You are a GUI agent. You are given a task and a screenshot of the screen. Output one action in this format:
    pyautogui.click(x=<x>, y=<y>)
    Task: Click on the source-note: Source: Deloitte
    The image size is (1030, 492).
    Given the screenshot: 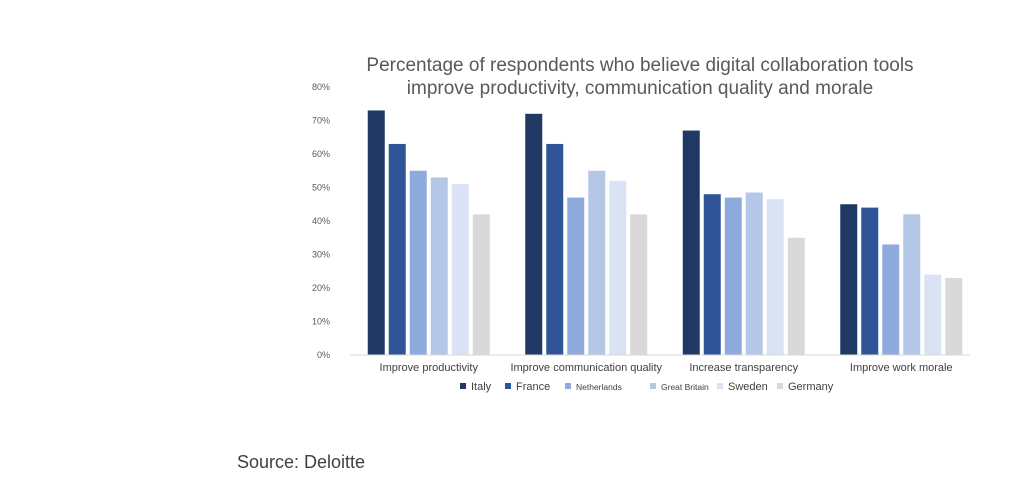 What is the action you would take?
    pyautogui.click(x=301, y=462)
    